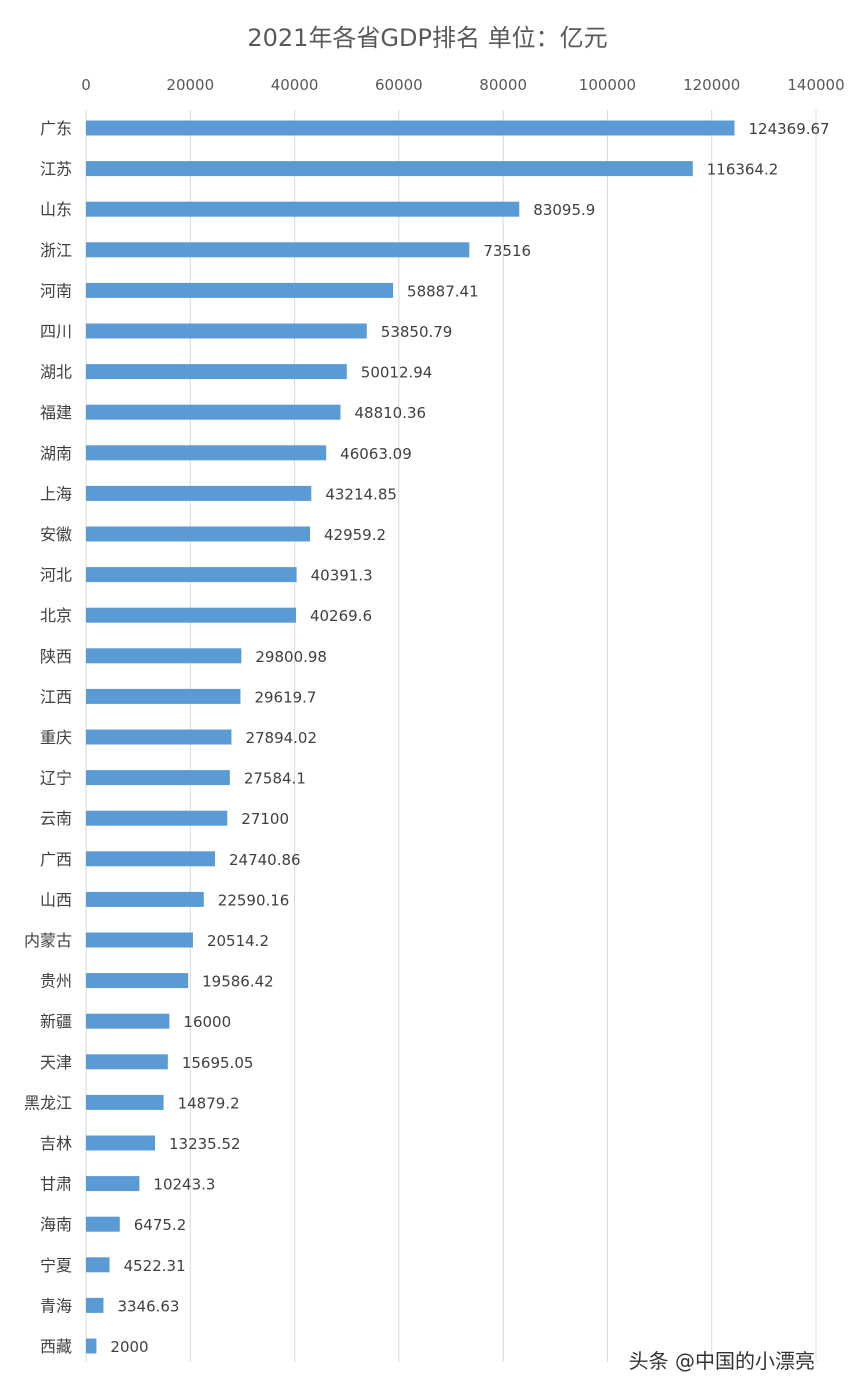 Image resolution: width=855 pixels, height=1388 pixels. What do you see at coordinates (205, 1144) in the screenshot?
I see `value-label: 13235.52` at bounding box center [205, 1144].